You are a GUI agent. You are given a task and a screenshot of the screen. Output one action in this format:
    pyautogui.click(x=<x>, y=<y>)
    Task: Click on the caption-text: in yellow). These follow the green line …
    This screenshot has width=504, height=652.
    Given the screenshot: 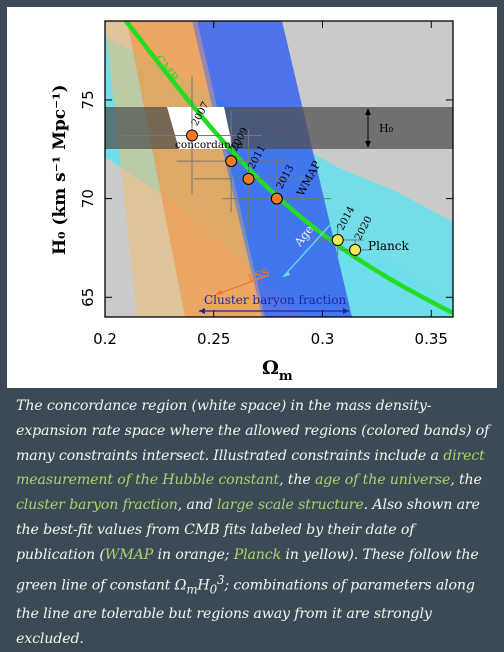 What is the action you would take?
    pyautogui.click(x=247, y=570)
    